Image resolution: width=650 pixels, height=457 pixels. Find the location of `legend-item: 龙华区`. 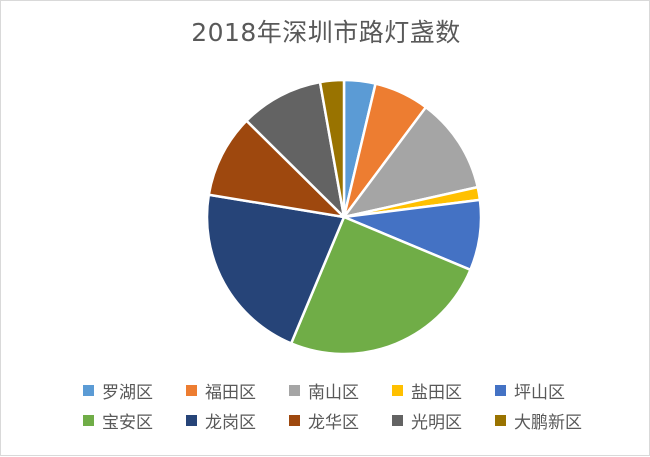

legend-item: 龙华区 is located at coordinates (340, 421).